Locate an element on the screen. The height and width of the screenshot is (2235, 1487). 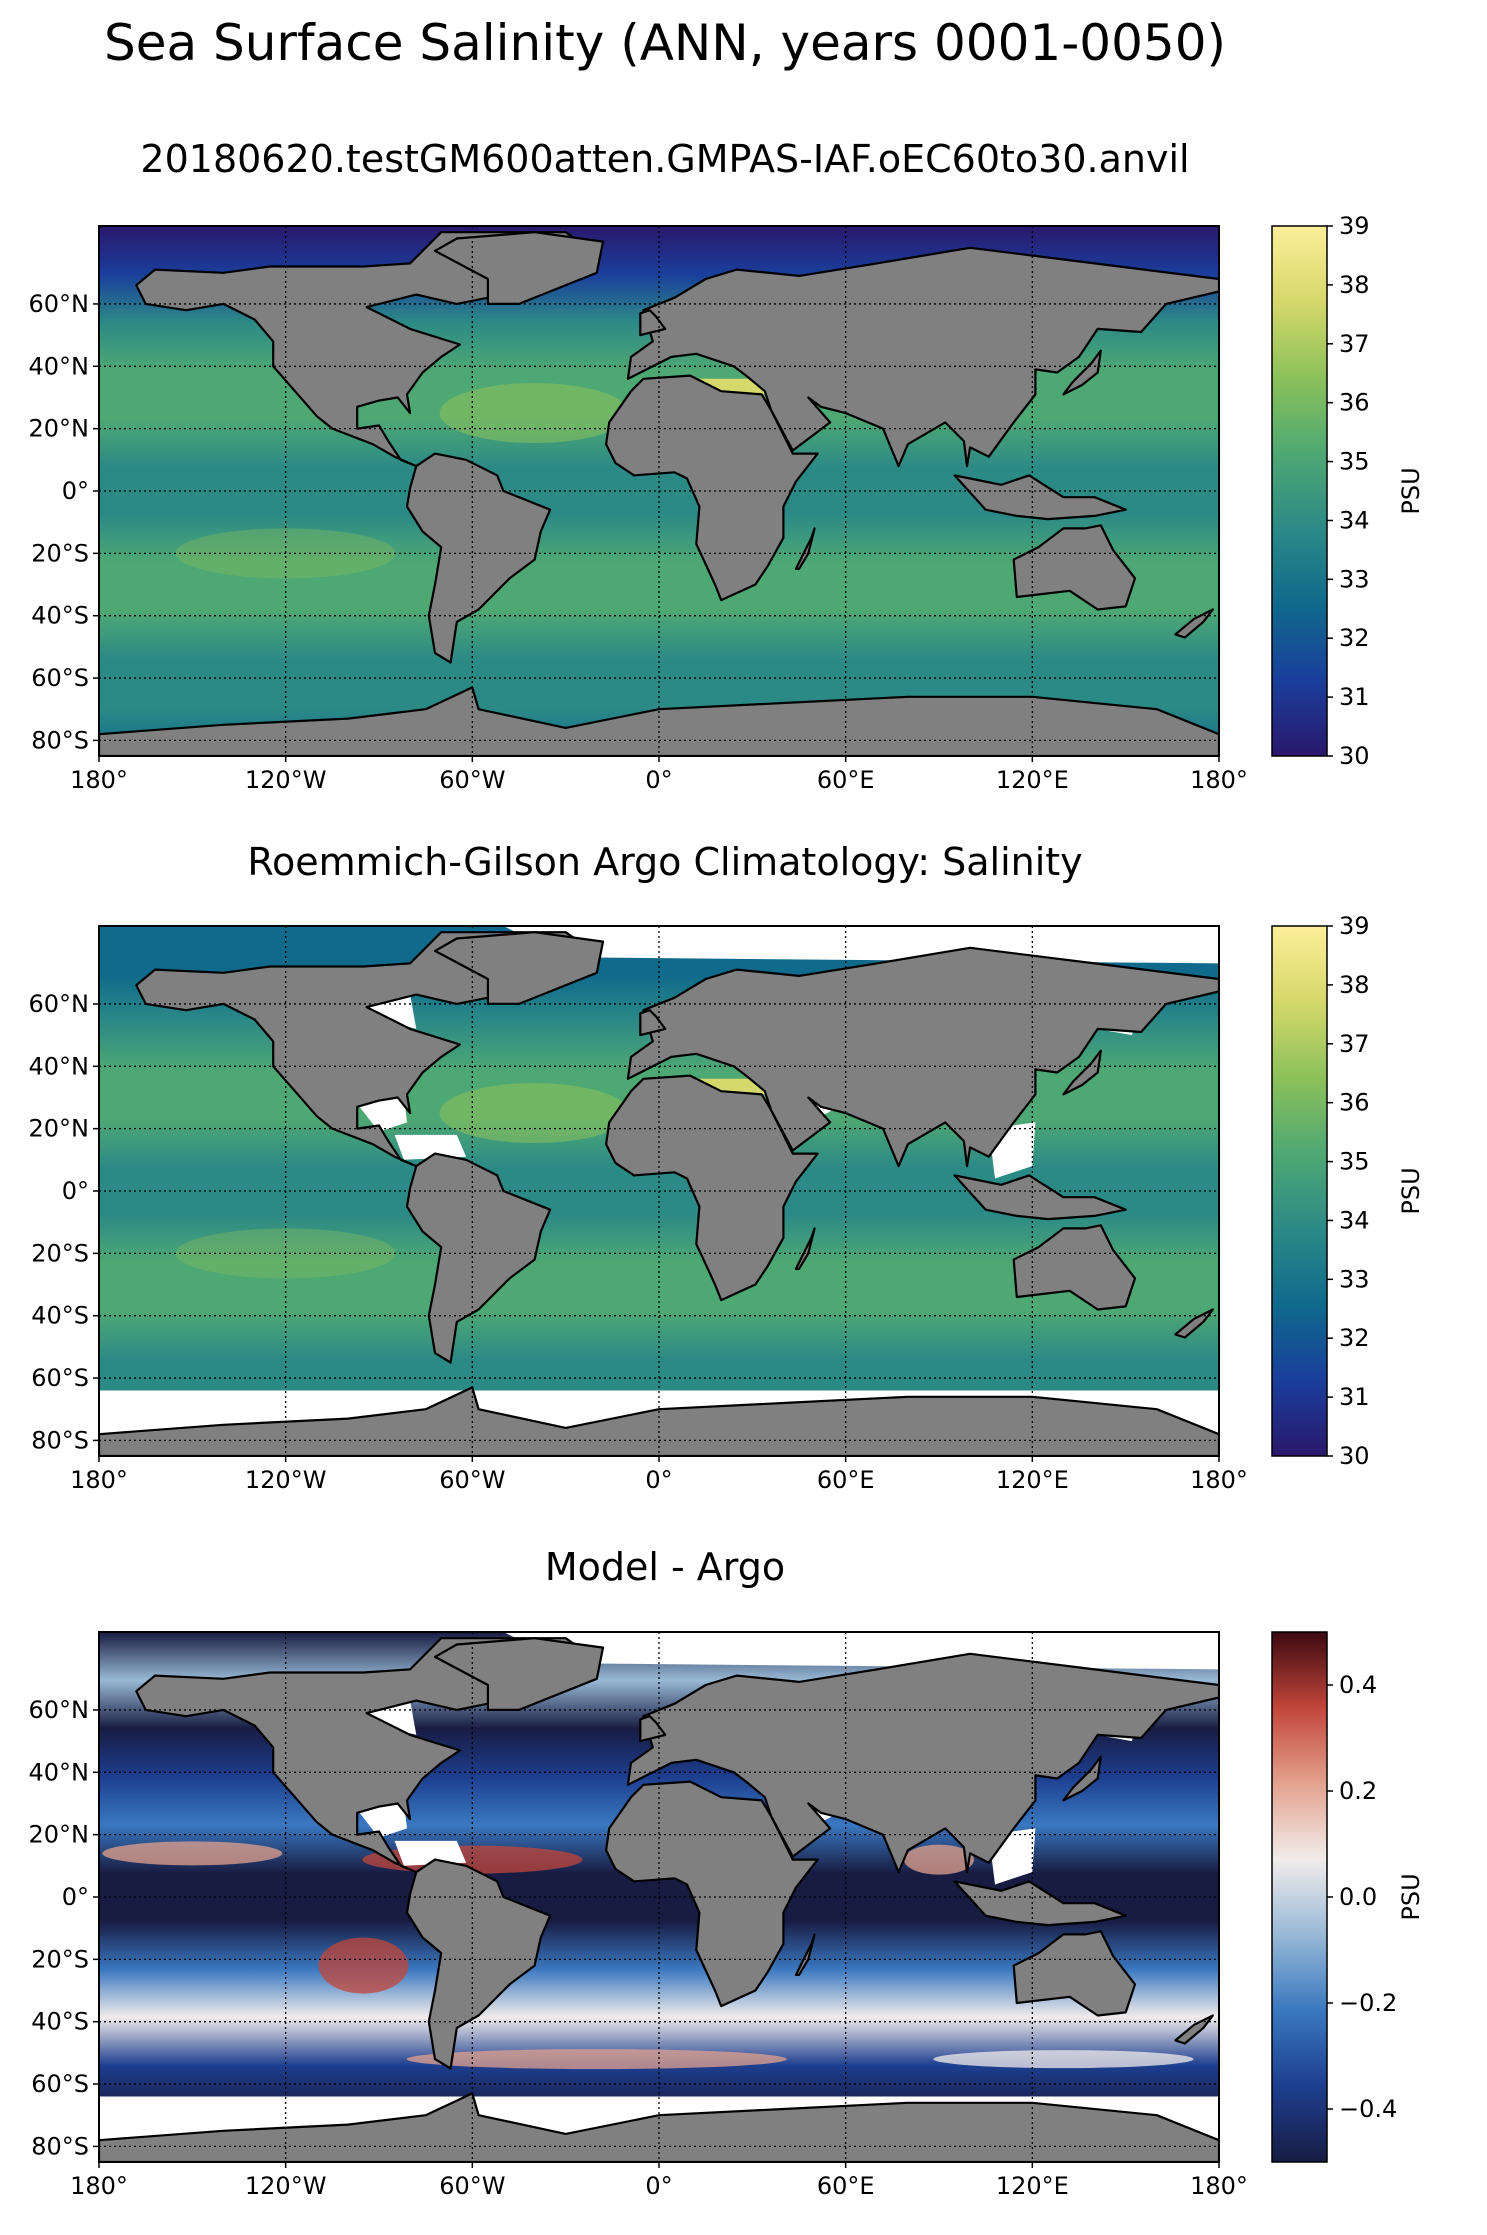
colorbar-tick-label: 34 is located at coordinates (1354, 520).